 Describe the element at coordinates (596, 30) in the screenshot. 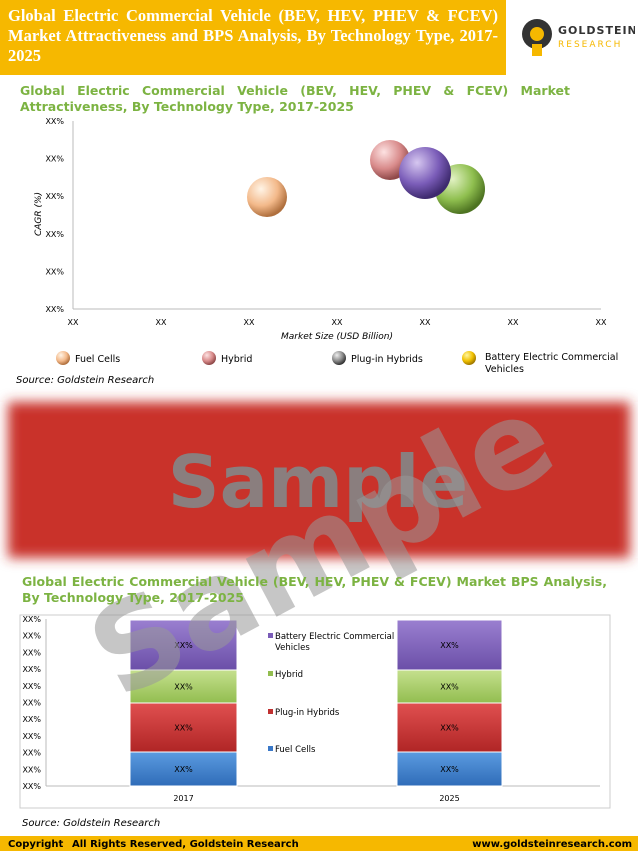

I see `logo-name: GOLDSTEIN` at that location.